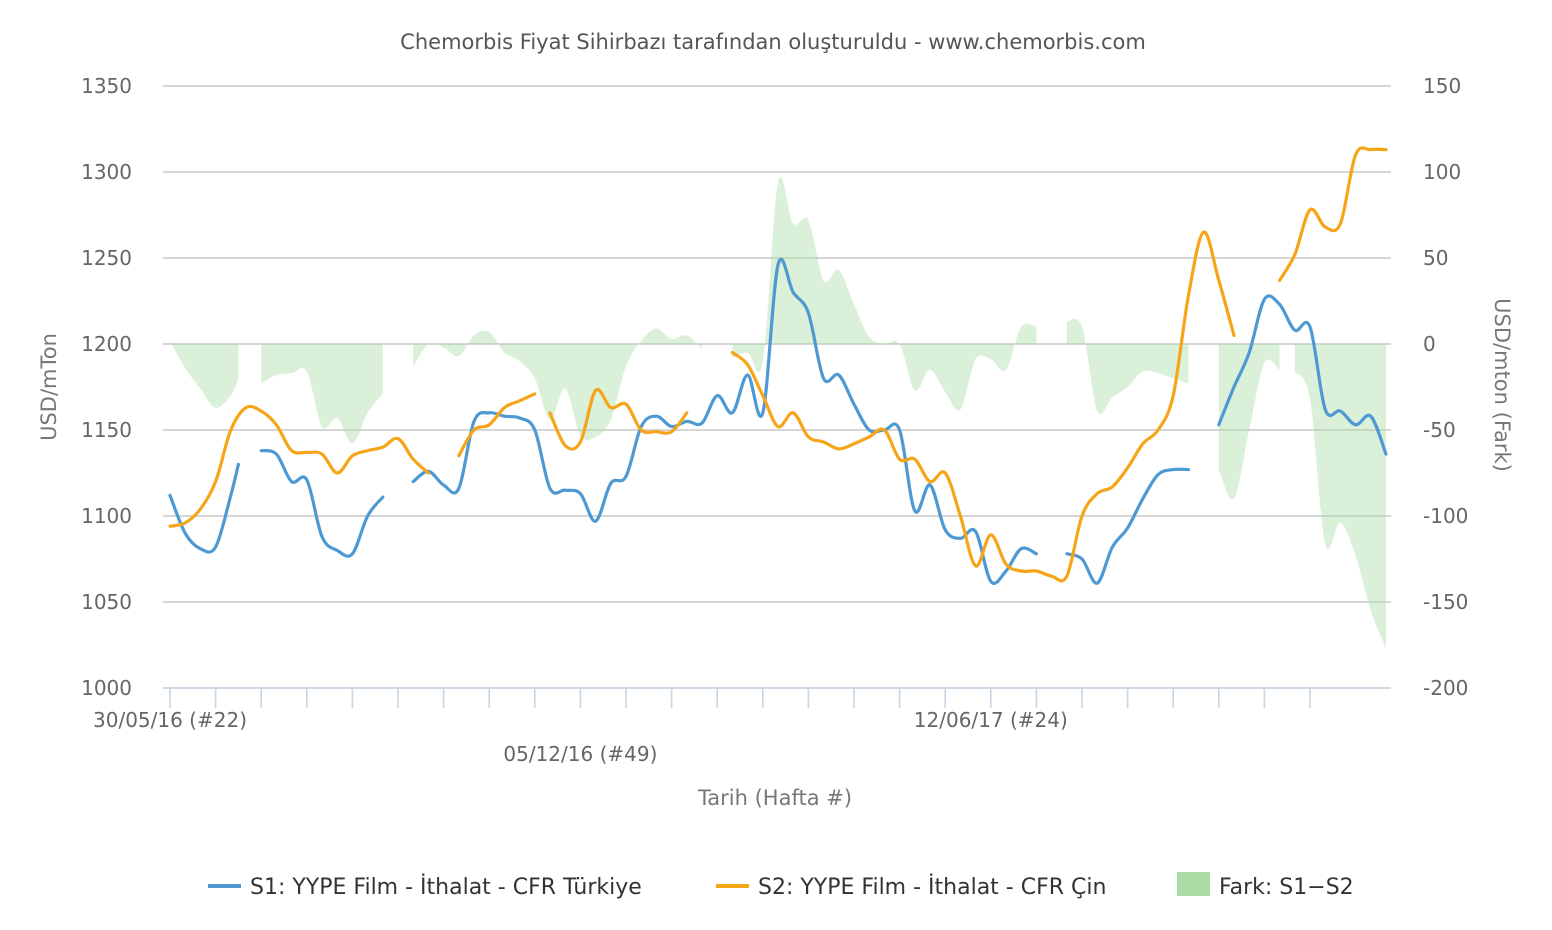  I want to click on x-tick-label: 05/12/16 (#49), so click(580, 754).